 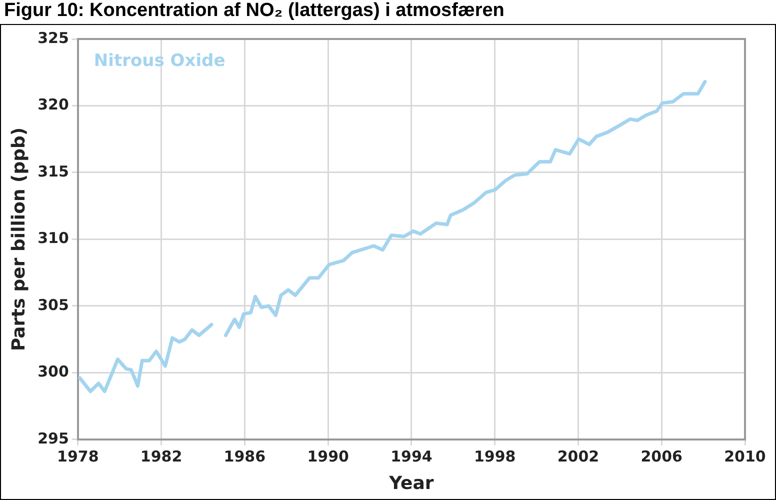 What do you see at coordinates (245, 456) in the screenshot?
I see `x-tick-label: 1986` at bounding box center [245, 456].